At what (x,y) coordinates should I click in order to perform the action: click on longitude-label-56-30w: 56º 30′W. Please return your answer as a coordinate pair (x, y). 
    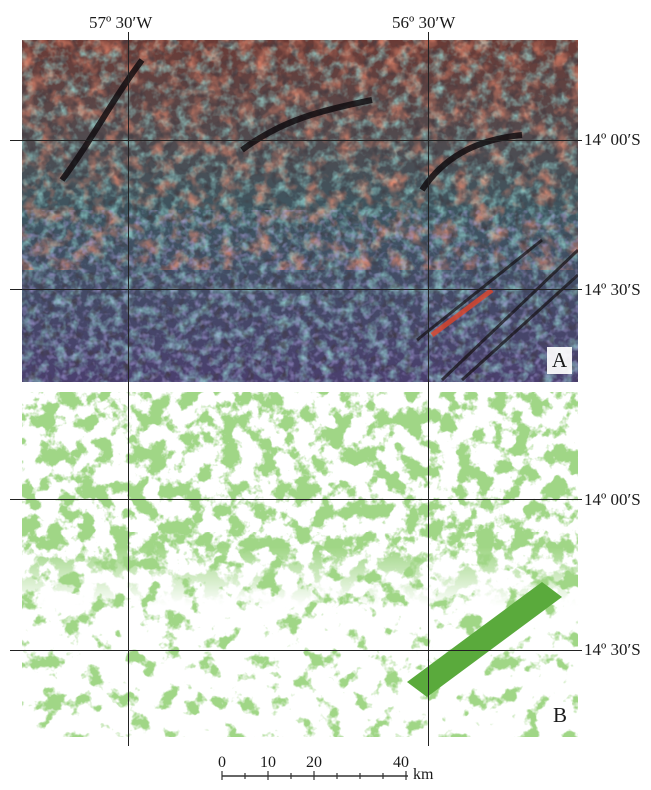
    Looking at the image, I should click on (424, 22).